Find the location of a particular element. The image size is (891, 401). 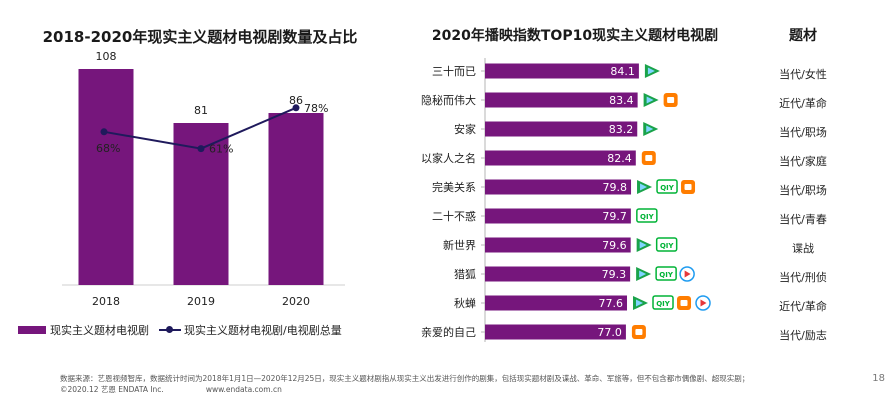

drama-name-label: 安家 is located at coordinates (465, 129).